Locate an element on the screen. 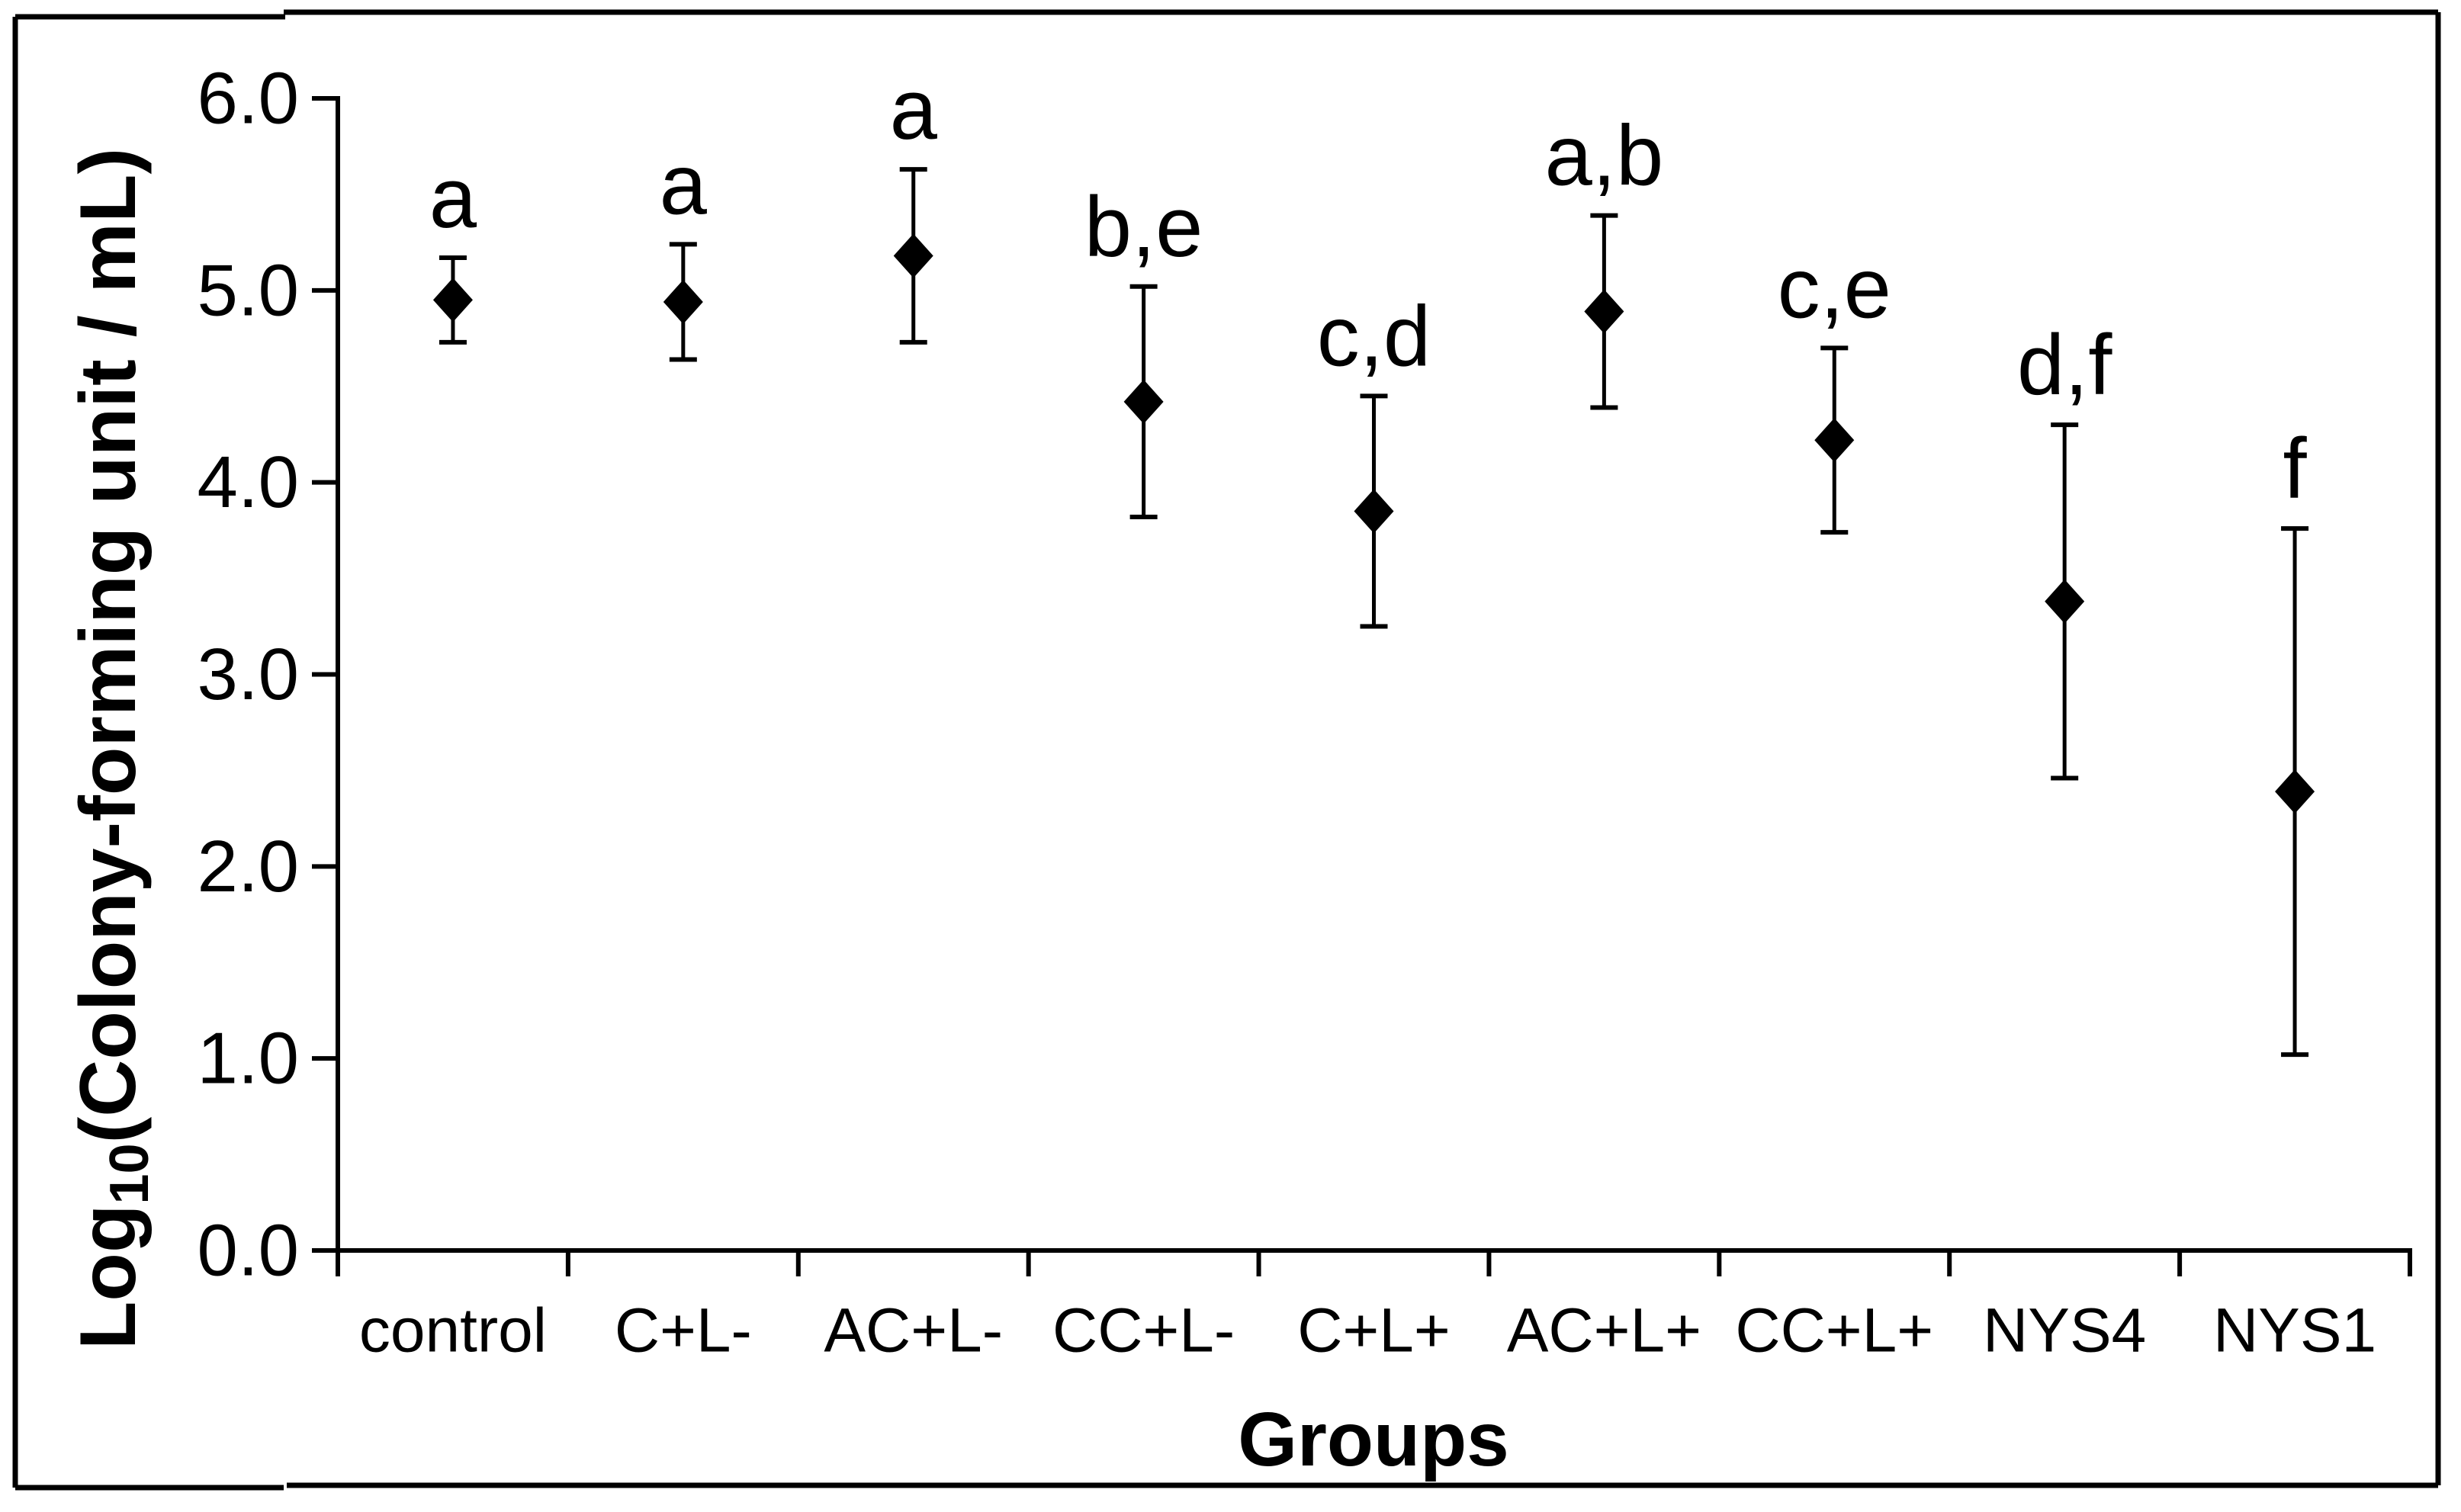 This screenshot has height=1512, width=2461. data-point: b,e is located at coordinates (1143, 349).